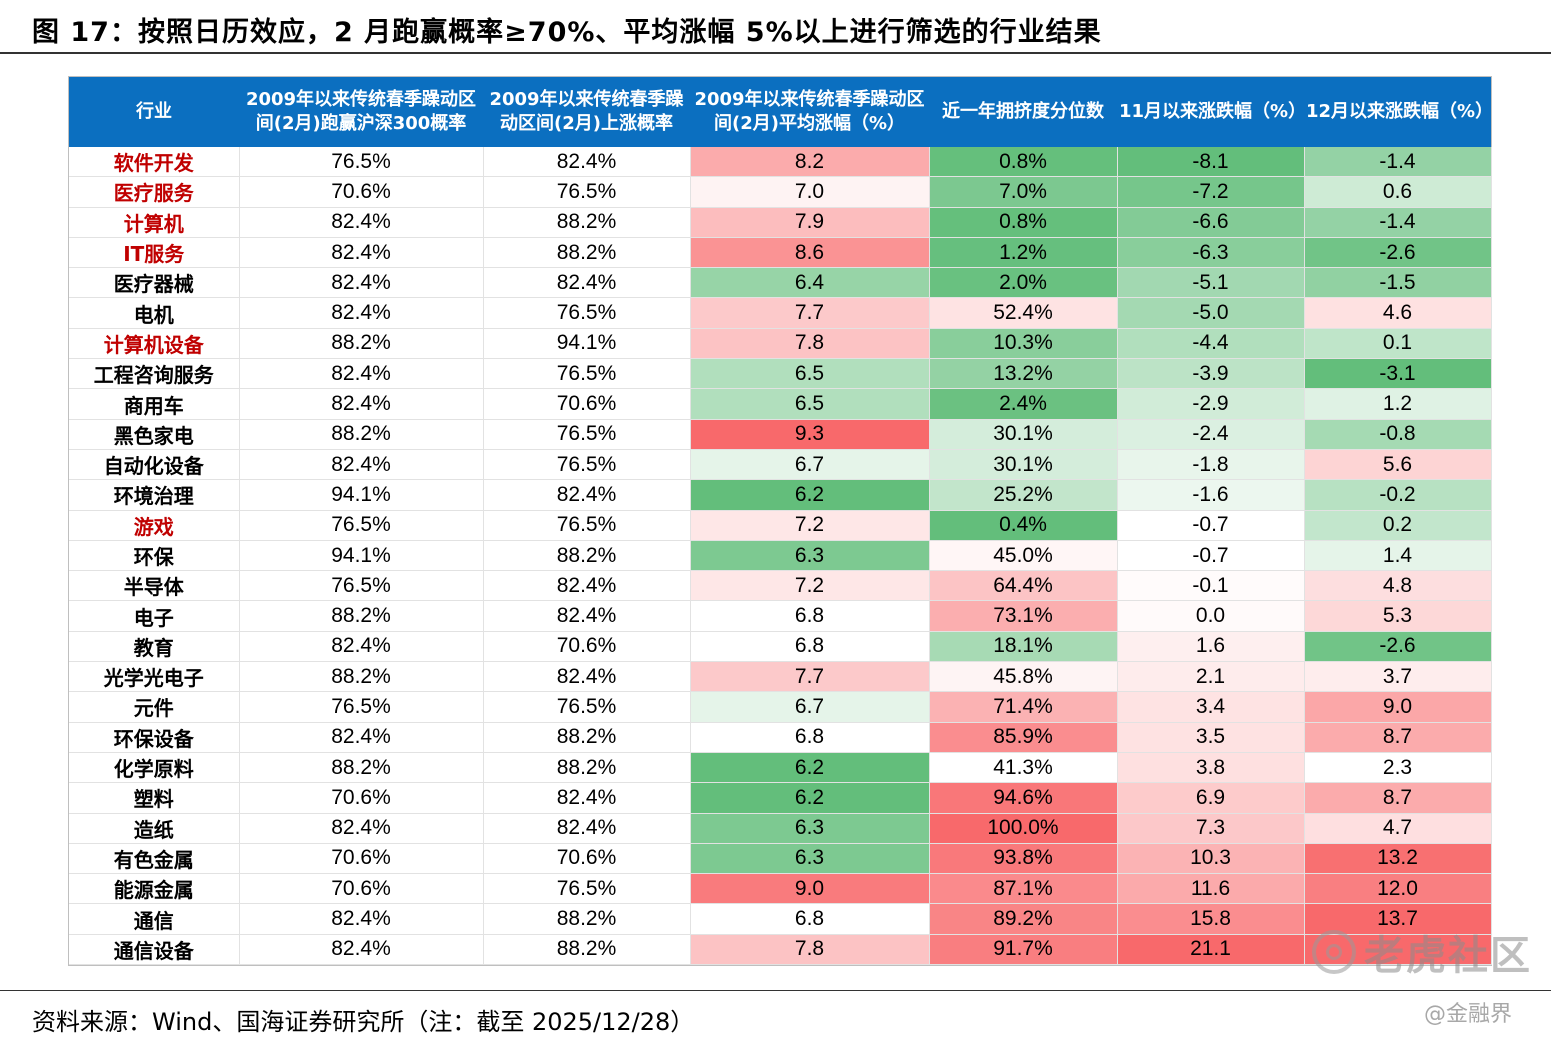  What do you see at coordinates (1023, 859) in the screenshot?
I see `crowding-cell: 93.8%` at bounding box center [1023, 859].